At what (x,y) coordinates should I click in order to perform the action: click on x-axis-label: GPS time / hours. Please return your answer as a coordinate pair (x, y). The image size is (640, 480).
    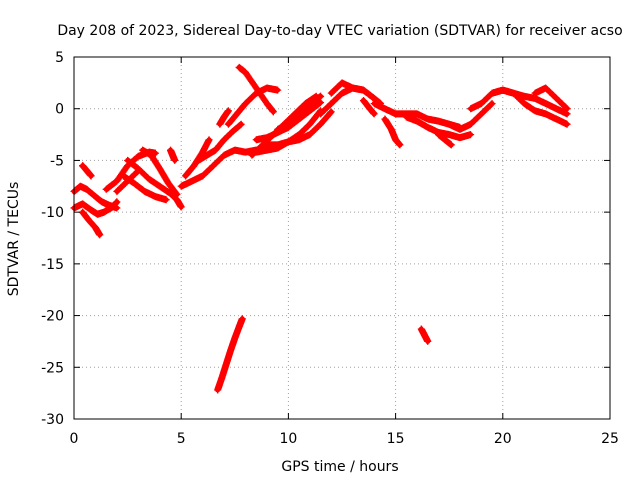
    Looking at the image, I should click on (339, 467).